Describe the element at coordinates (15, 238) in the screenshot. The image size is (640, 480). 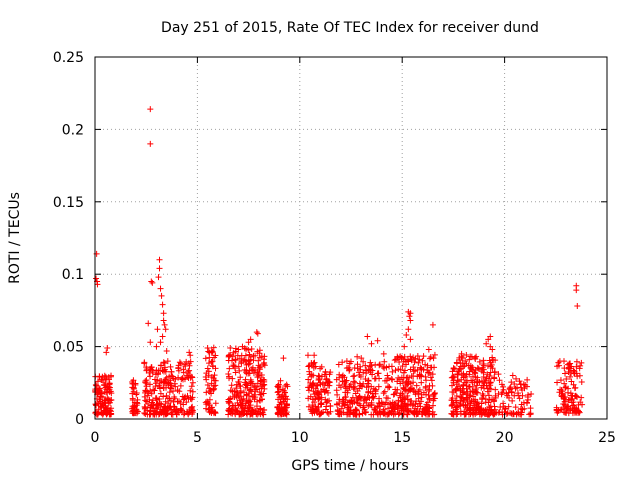
I see `y-axis-label: ROTI / TECUs` at that location.